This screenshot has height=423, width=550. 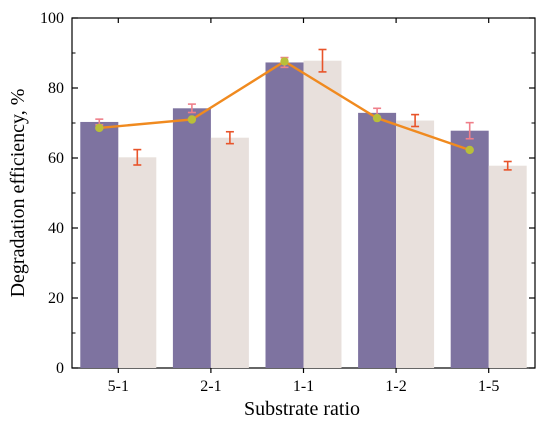 What do you see at coordinates (56, 298) in the screenshot?
I see `y-tick-label: 20` at bounding box center [56, 298].